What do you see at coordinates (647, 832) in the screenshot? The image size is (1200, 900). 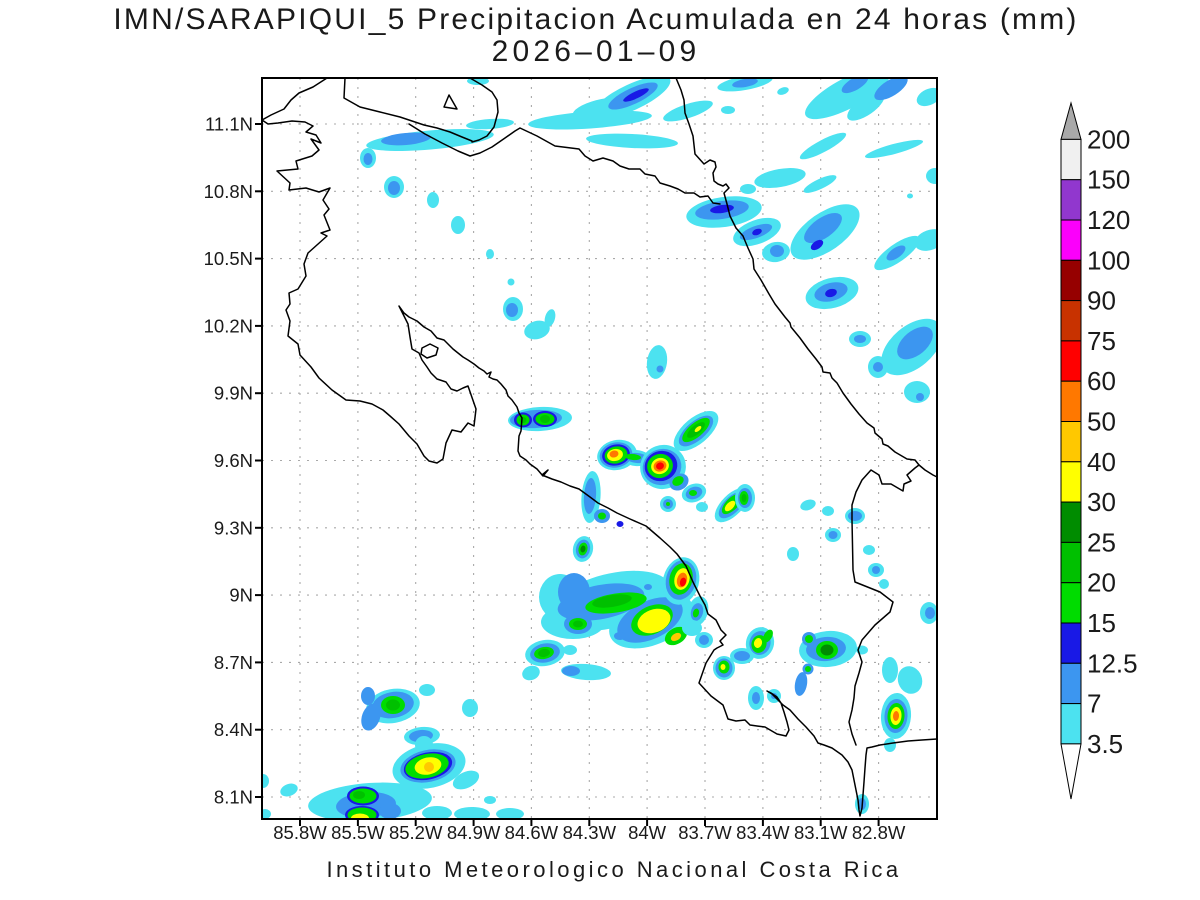 I see `svg-text: 84W` at bounding box center [647, 832].